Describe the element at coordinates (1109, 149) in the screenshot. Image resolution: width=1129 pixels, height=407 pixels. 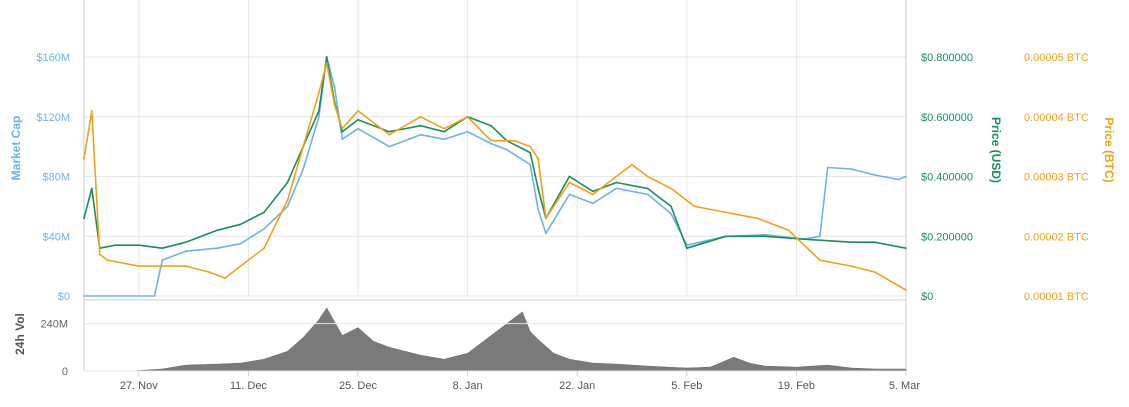
I see `price-btc-axis-title: Price (BTC)` at that location.